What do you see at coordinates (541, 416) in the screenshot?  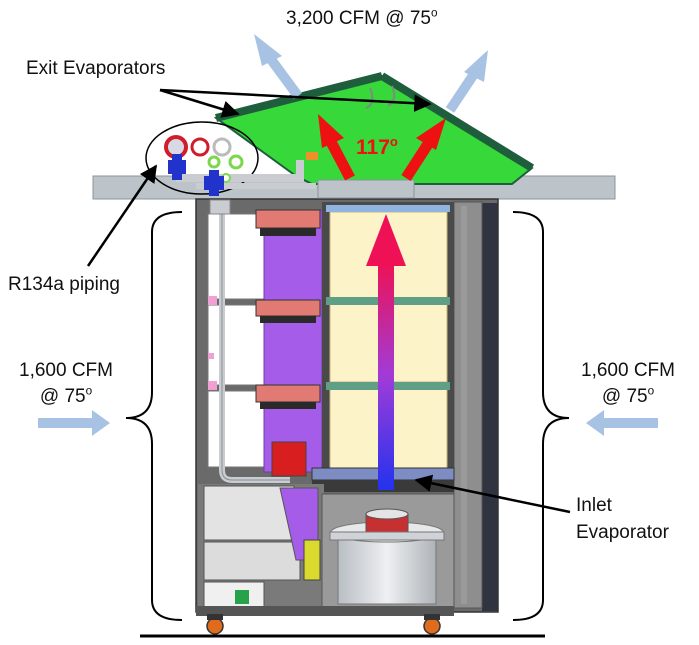 I see `right-brace` at bounding box center [541, 416].